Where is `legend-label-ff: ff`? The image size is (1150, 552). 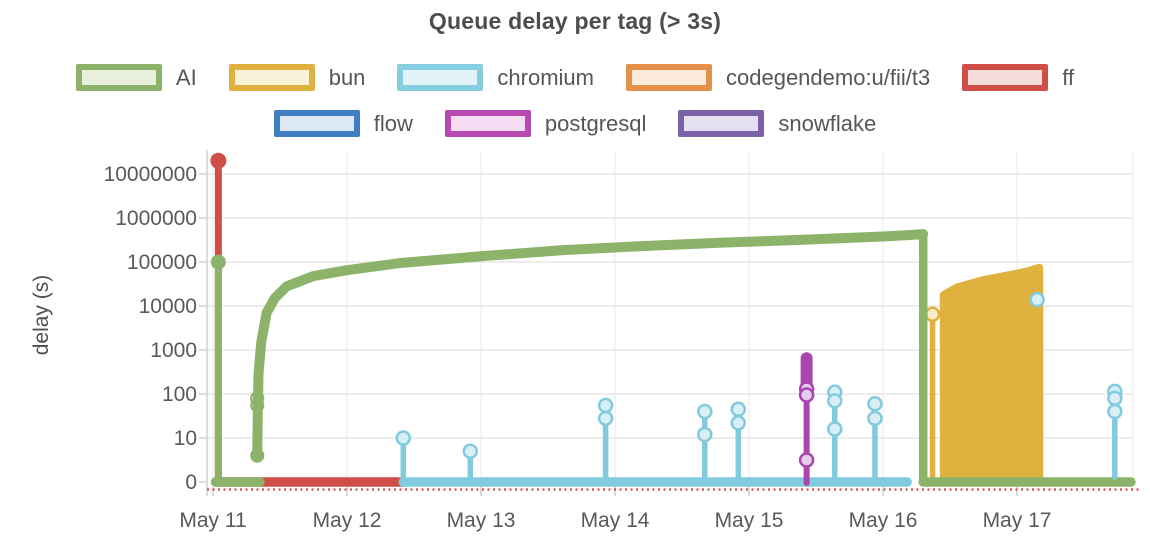 legend-label-ff: ff is located at coordinates (1068, 77).